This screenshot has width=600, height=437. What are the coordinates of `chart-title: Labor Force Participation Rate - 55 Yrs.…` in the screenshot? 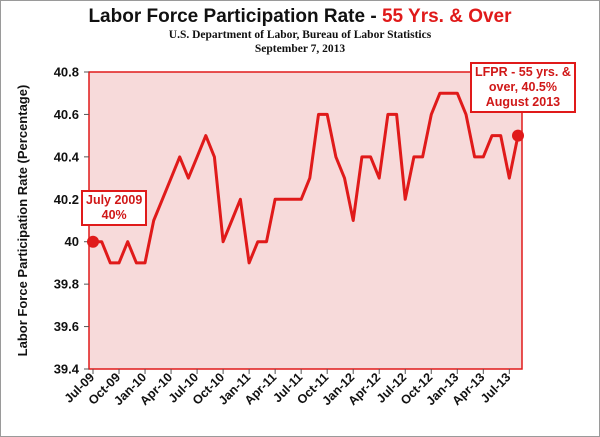 It's located at (300, 17).